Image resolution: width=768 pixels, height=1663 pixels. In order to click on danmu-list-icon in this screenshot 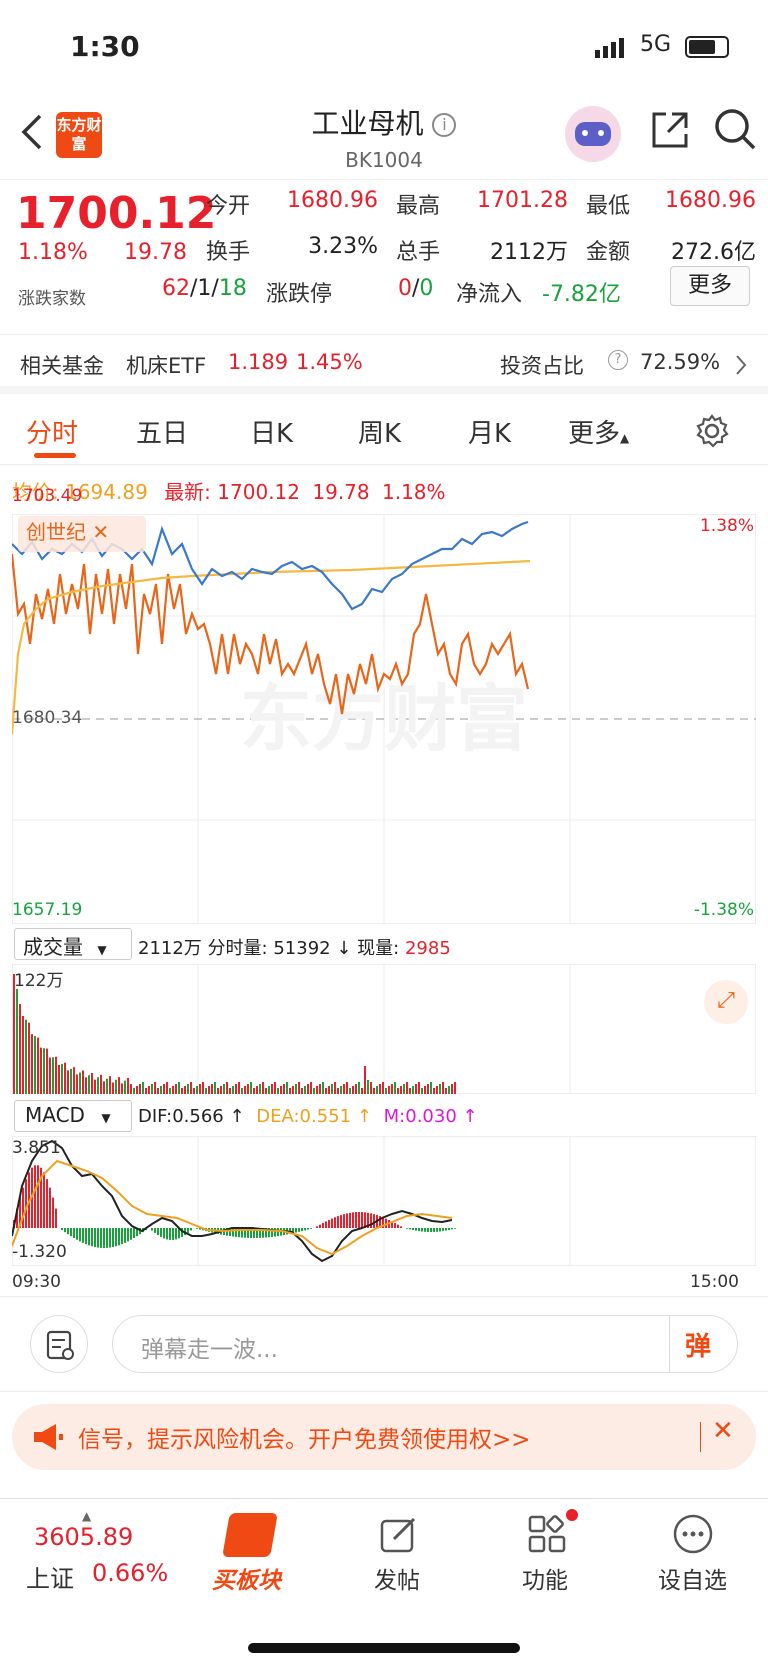, I will do `click(59, 1344)`.